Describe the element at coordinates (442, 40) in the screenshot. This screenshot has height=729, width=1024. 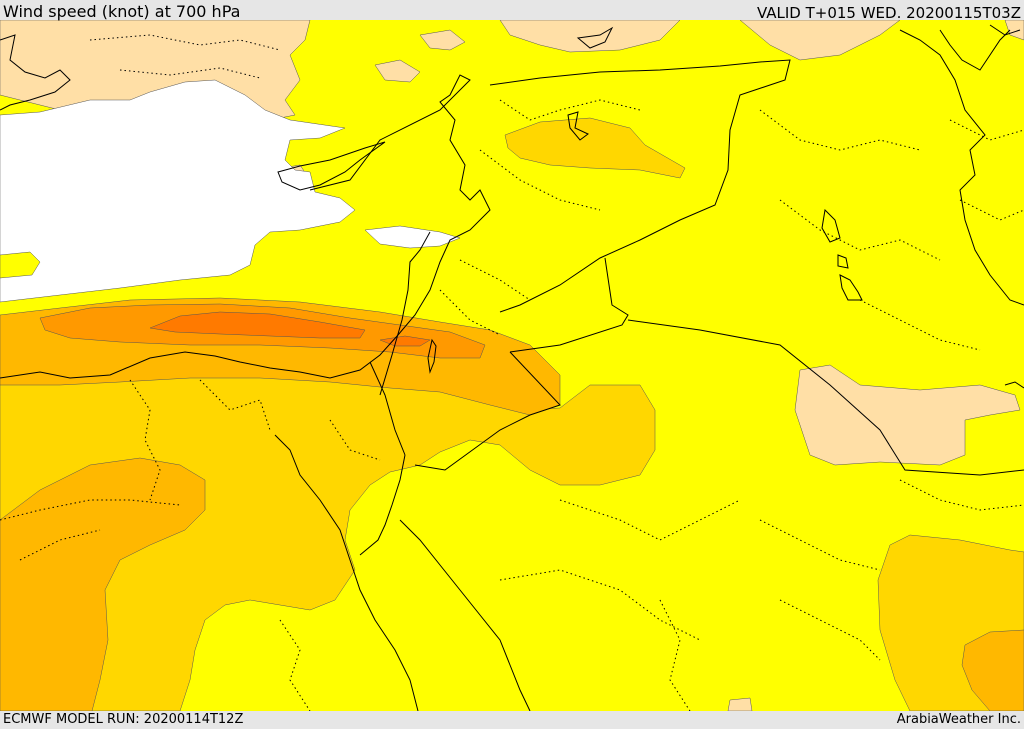
I see `low-wind-zone-caspian-west` at that location.